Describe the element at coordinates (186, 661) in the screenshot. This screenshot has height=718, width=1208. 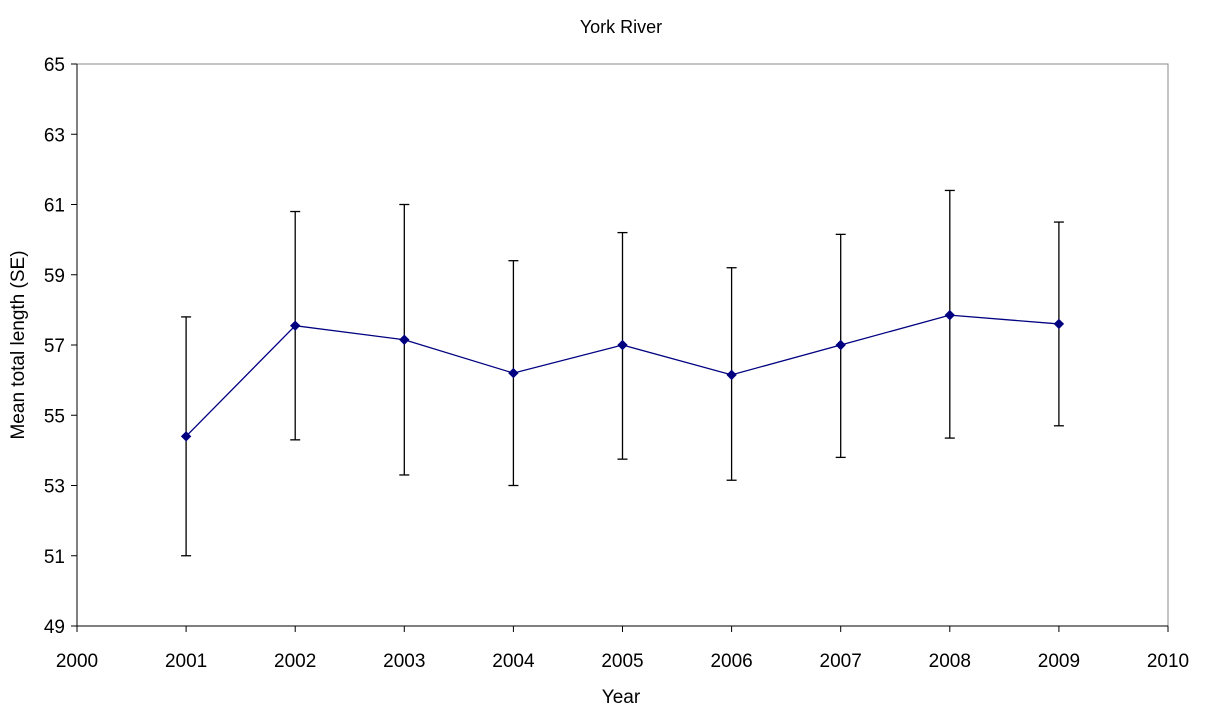
I see `x-tick-label: 2001` at that location.